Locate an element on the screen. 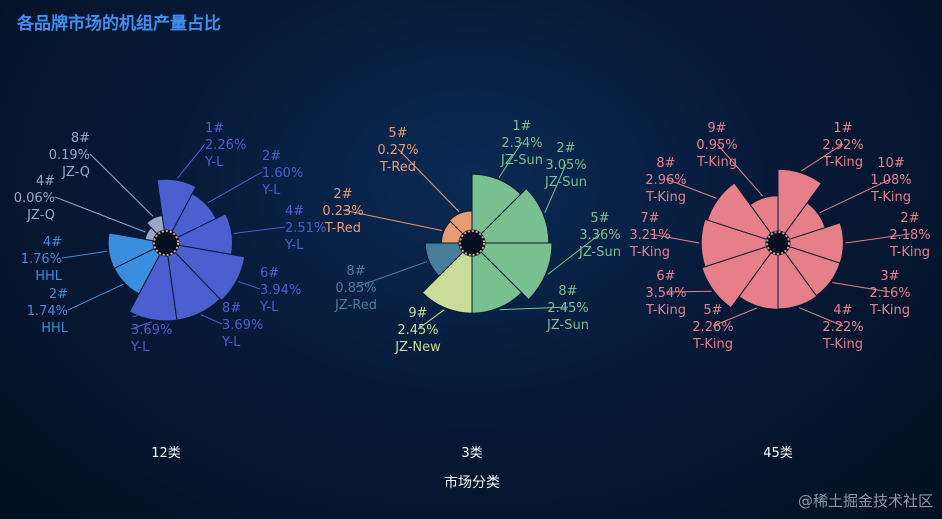  rose-0-hub is located at coordinates (166, 243).